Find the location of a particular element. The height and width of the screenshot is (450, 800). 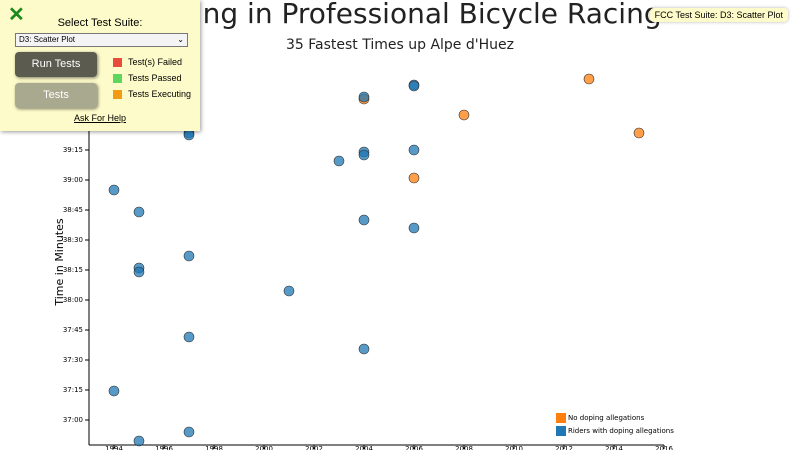

chart-subtitle: 35 Fastest Times up Alpe d'Huez is located at coordinates (400, 45).